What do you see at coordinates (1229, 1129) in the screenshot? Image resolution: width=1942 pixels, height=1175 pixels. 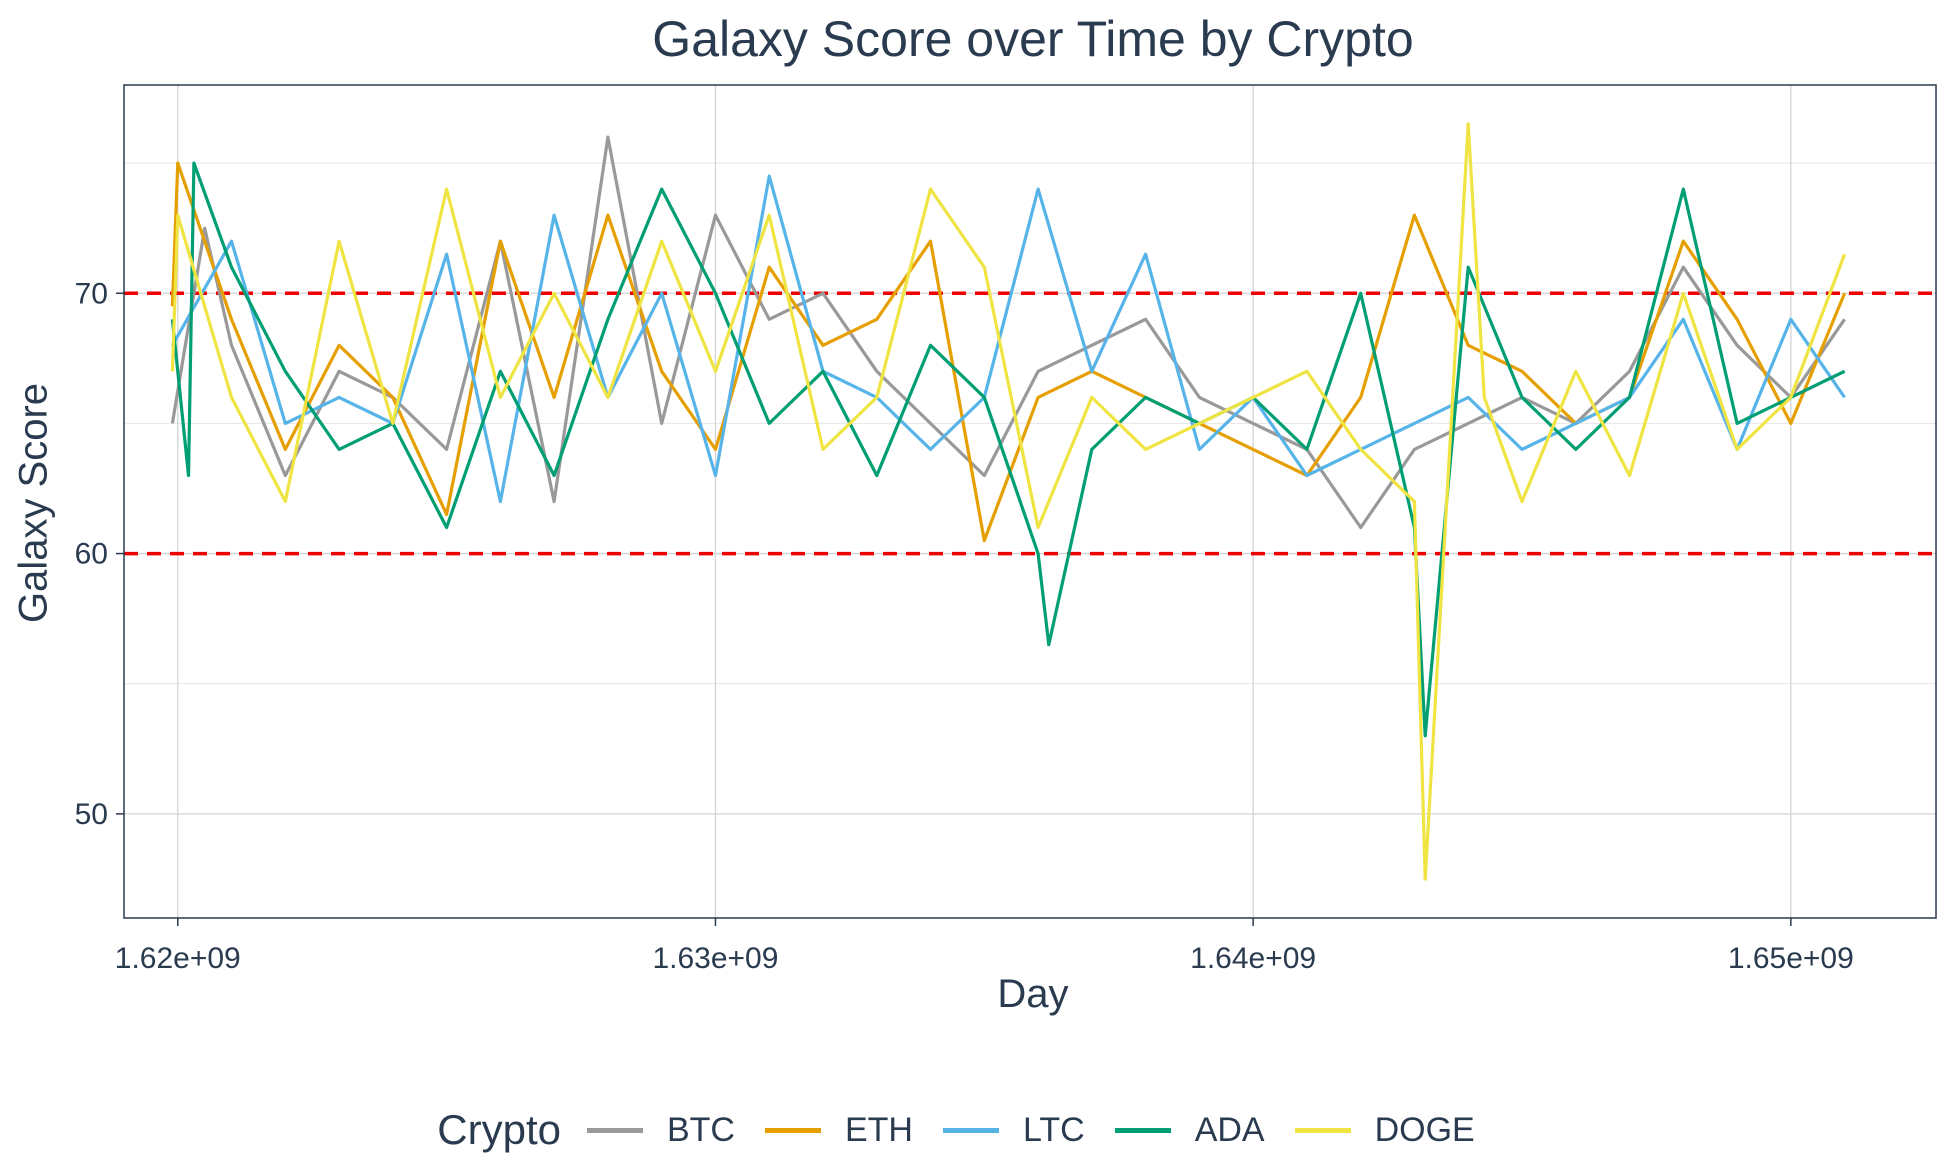 I see `legend-label-ada: ADA` at bounding box center [1229, 1129].